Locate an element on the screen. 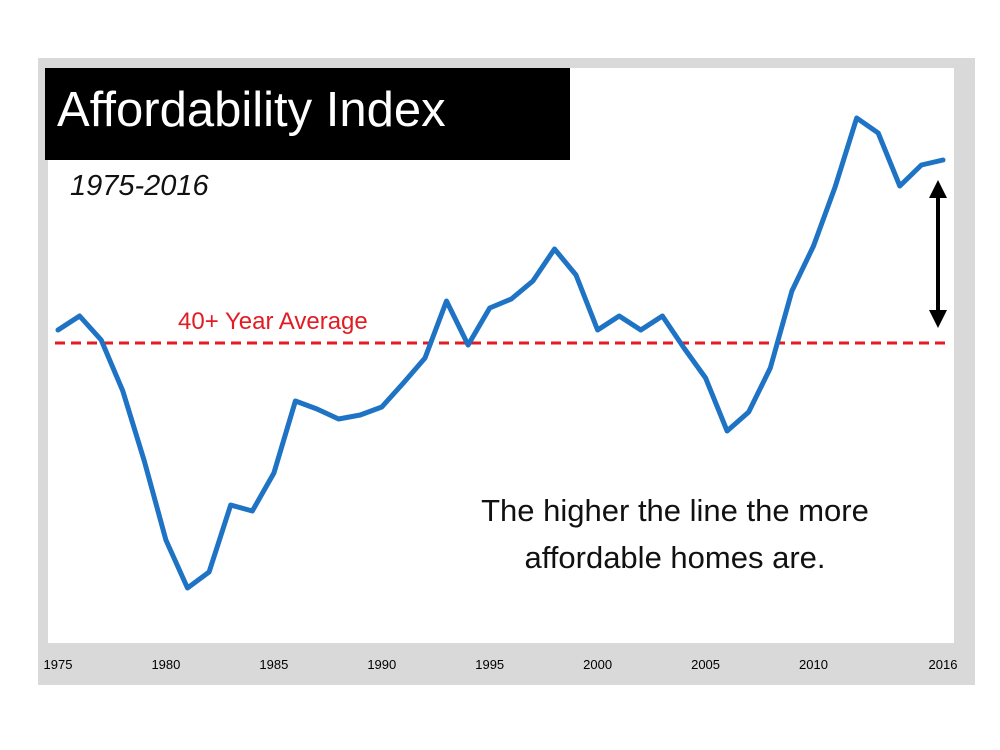  x-tick-label: 2010 is located at coordinates (813, 664).